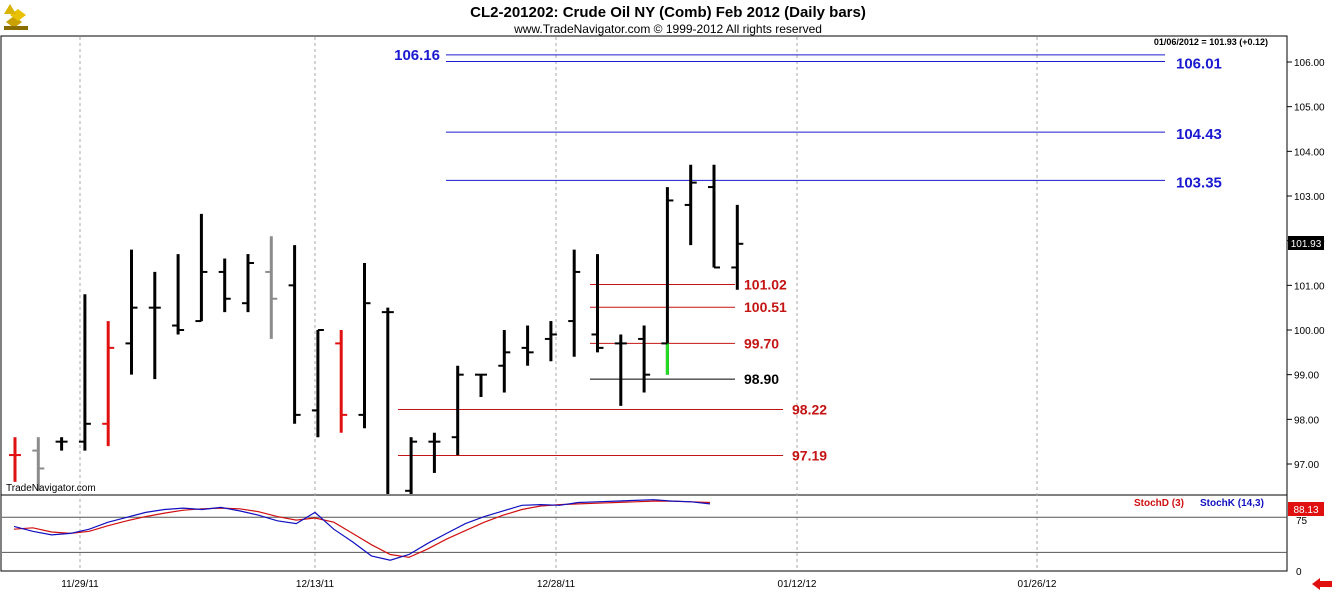  What do you see at coordinates (809, 456) in the screenshot?
I see `level-label: 97.19` at bounding box center [809, 456].